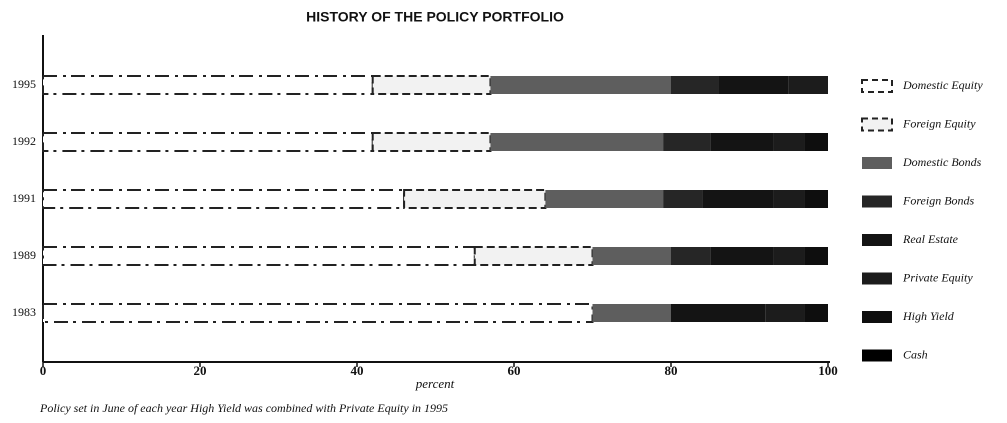  What do you see at coordinates (942, 85) in the screenshot?
I see `legend-label: Domestic Equity` at bounding box center [942, 85].